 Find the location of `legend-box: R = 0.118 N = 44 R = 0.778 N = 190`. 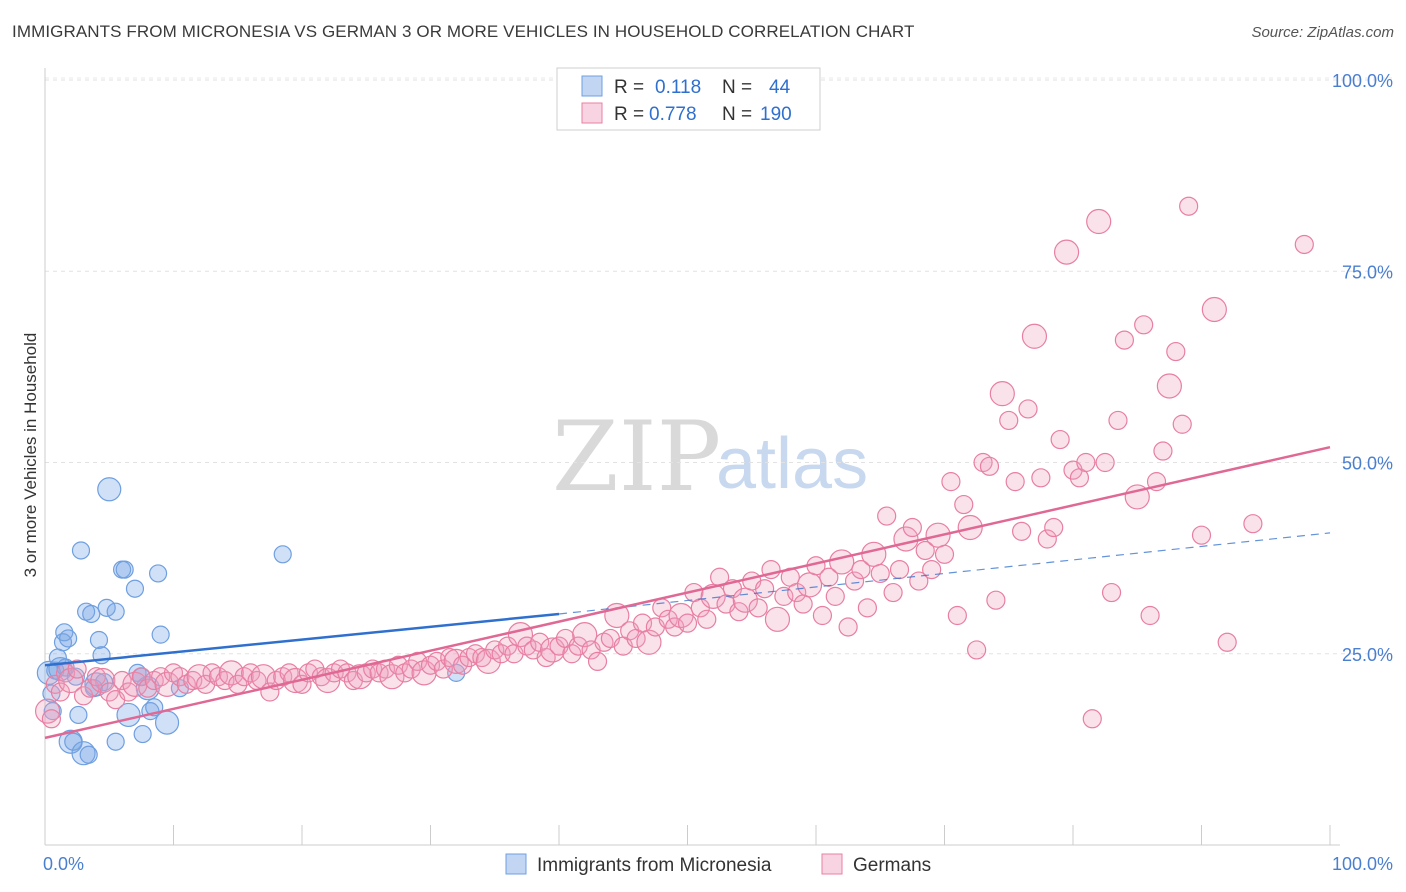

legend-box: R = 0.118 N = 44 R = 0.778 N = 190 is located at coordinates (688, 99).